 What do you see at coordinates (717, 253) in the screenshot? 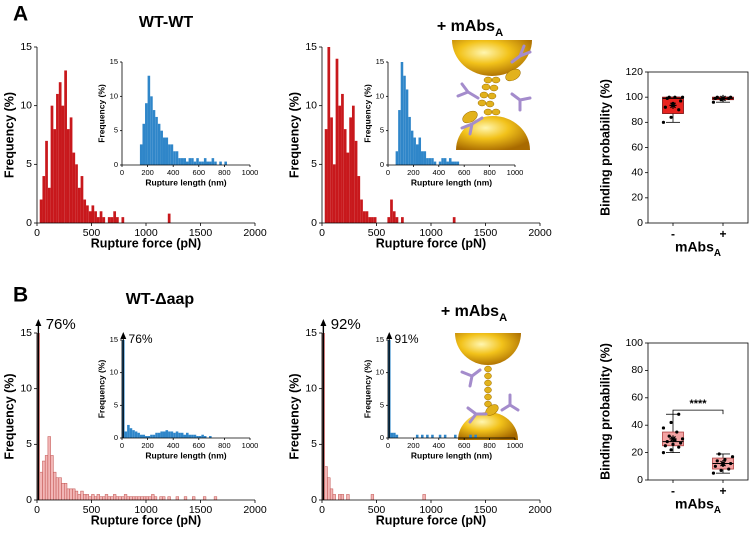
I see `x-axis-label-subscript: A` at bounding box center [717, 253].